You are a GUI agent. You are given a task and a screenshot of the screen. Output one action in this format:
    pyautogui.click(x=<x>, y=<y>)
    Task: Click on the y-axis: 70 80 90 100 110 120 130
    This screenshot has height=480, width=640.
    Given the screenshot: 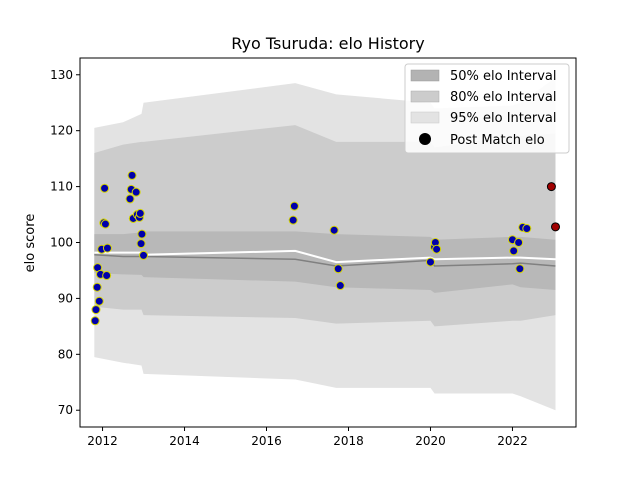 What is the action you would take?
    pyautogui.click(x=65, y=242)
    